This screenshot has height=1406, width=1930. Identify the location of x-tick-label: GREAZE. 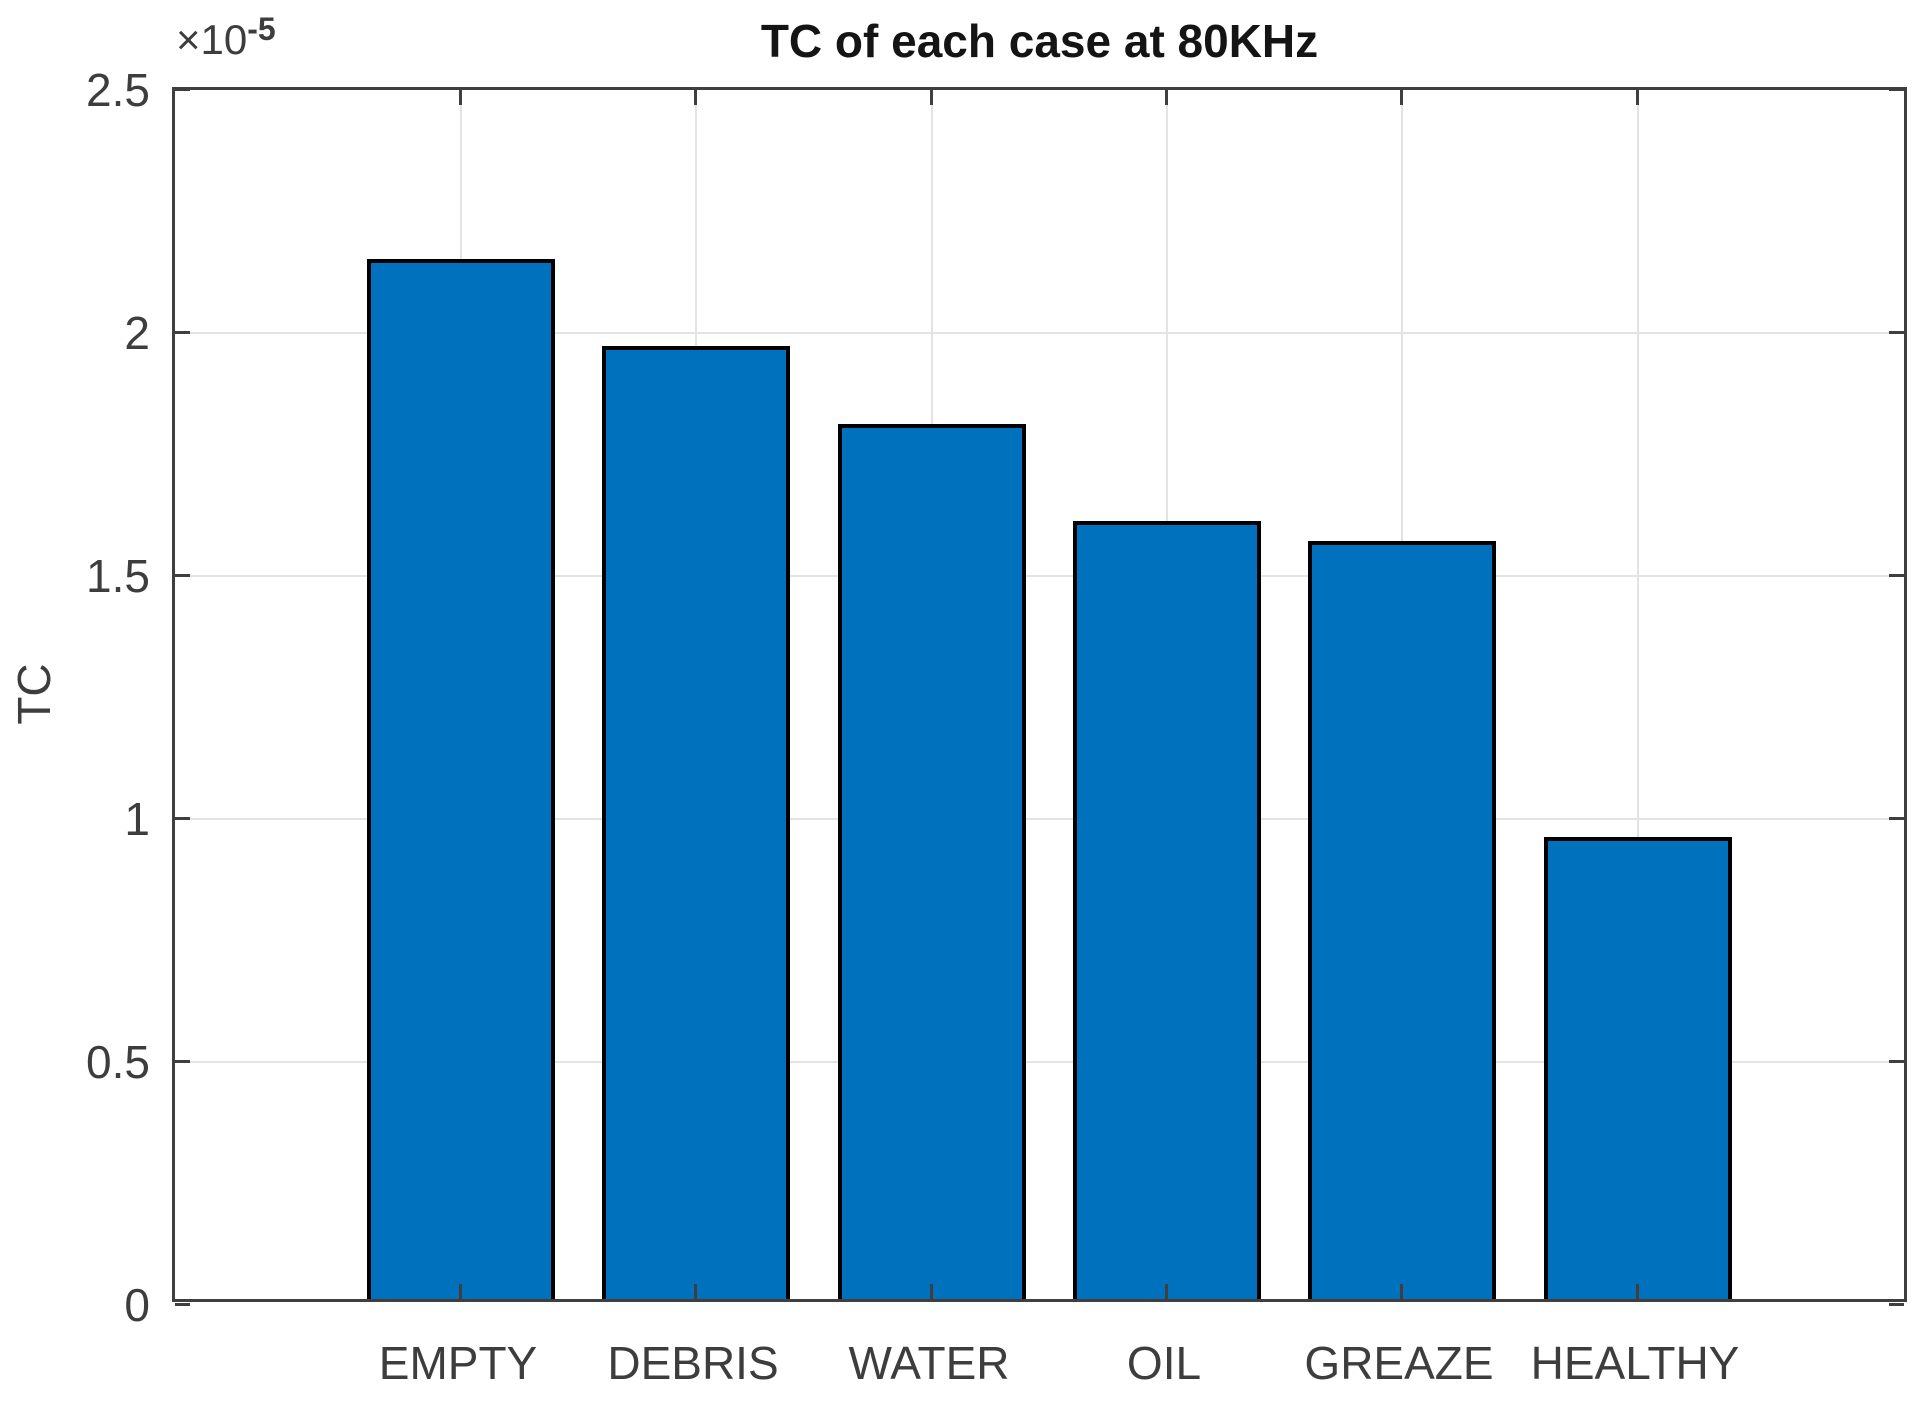
(1399, 1363).